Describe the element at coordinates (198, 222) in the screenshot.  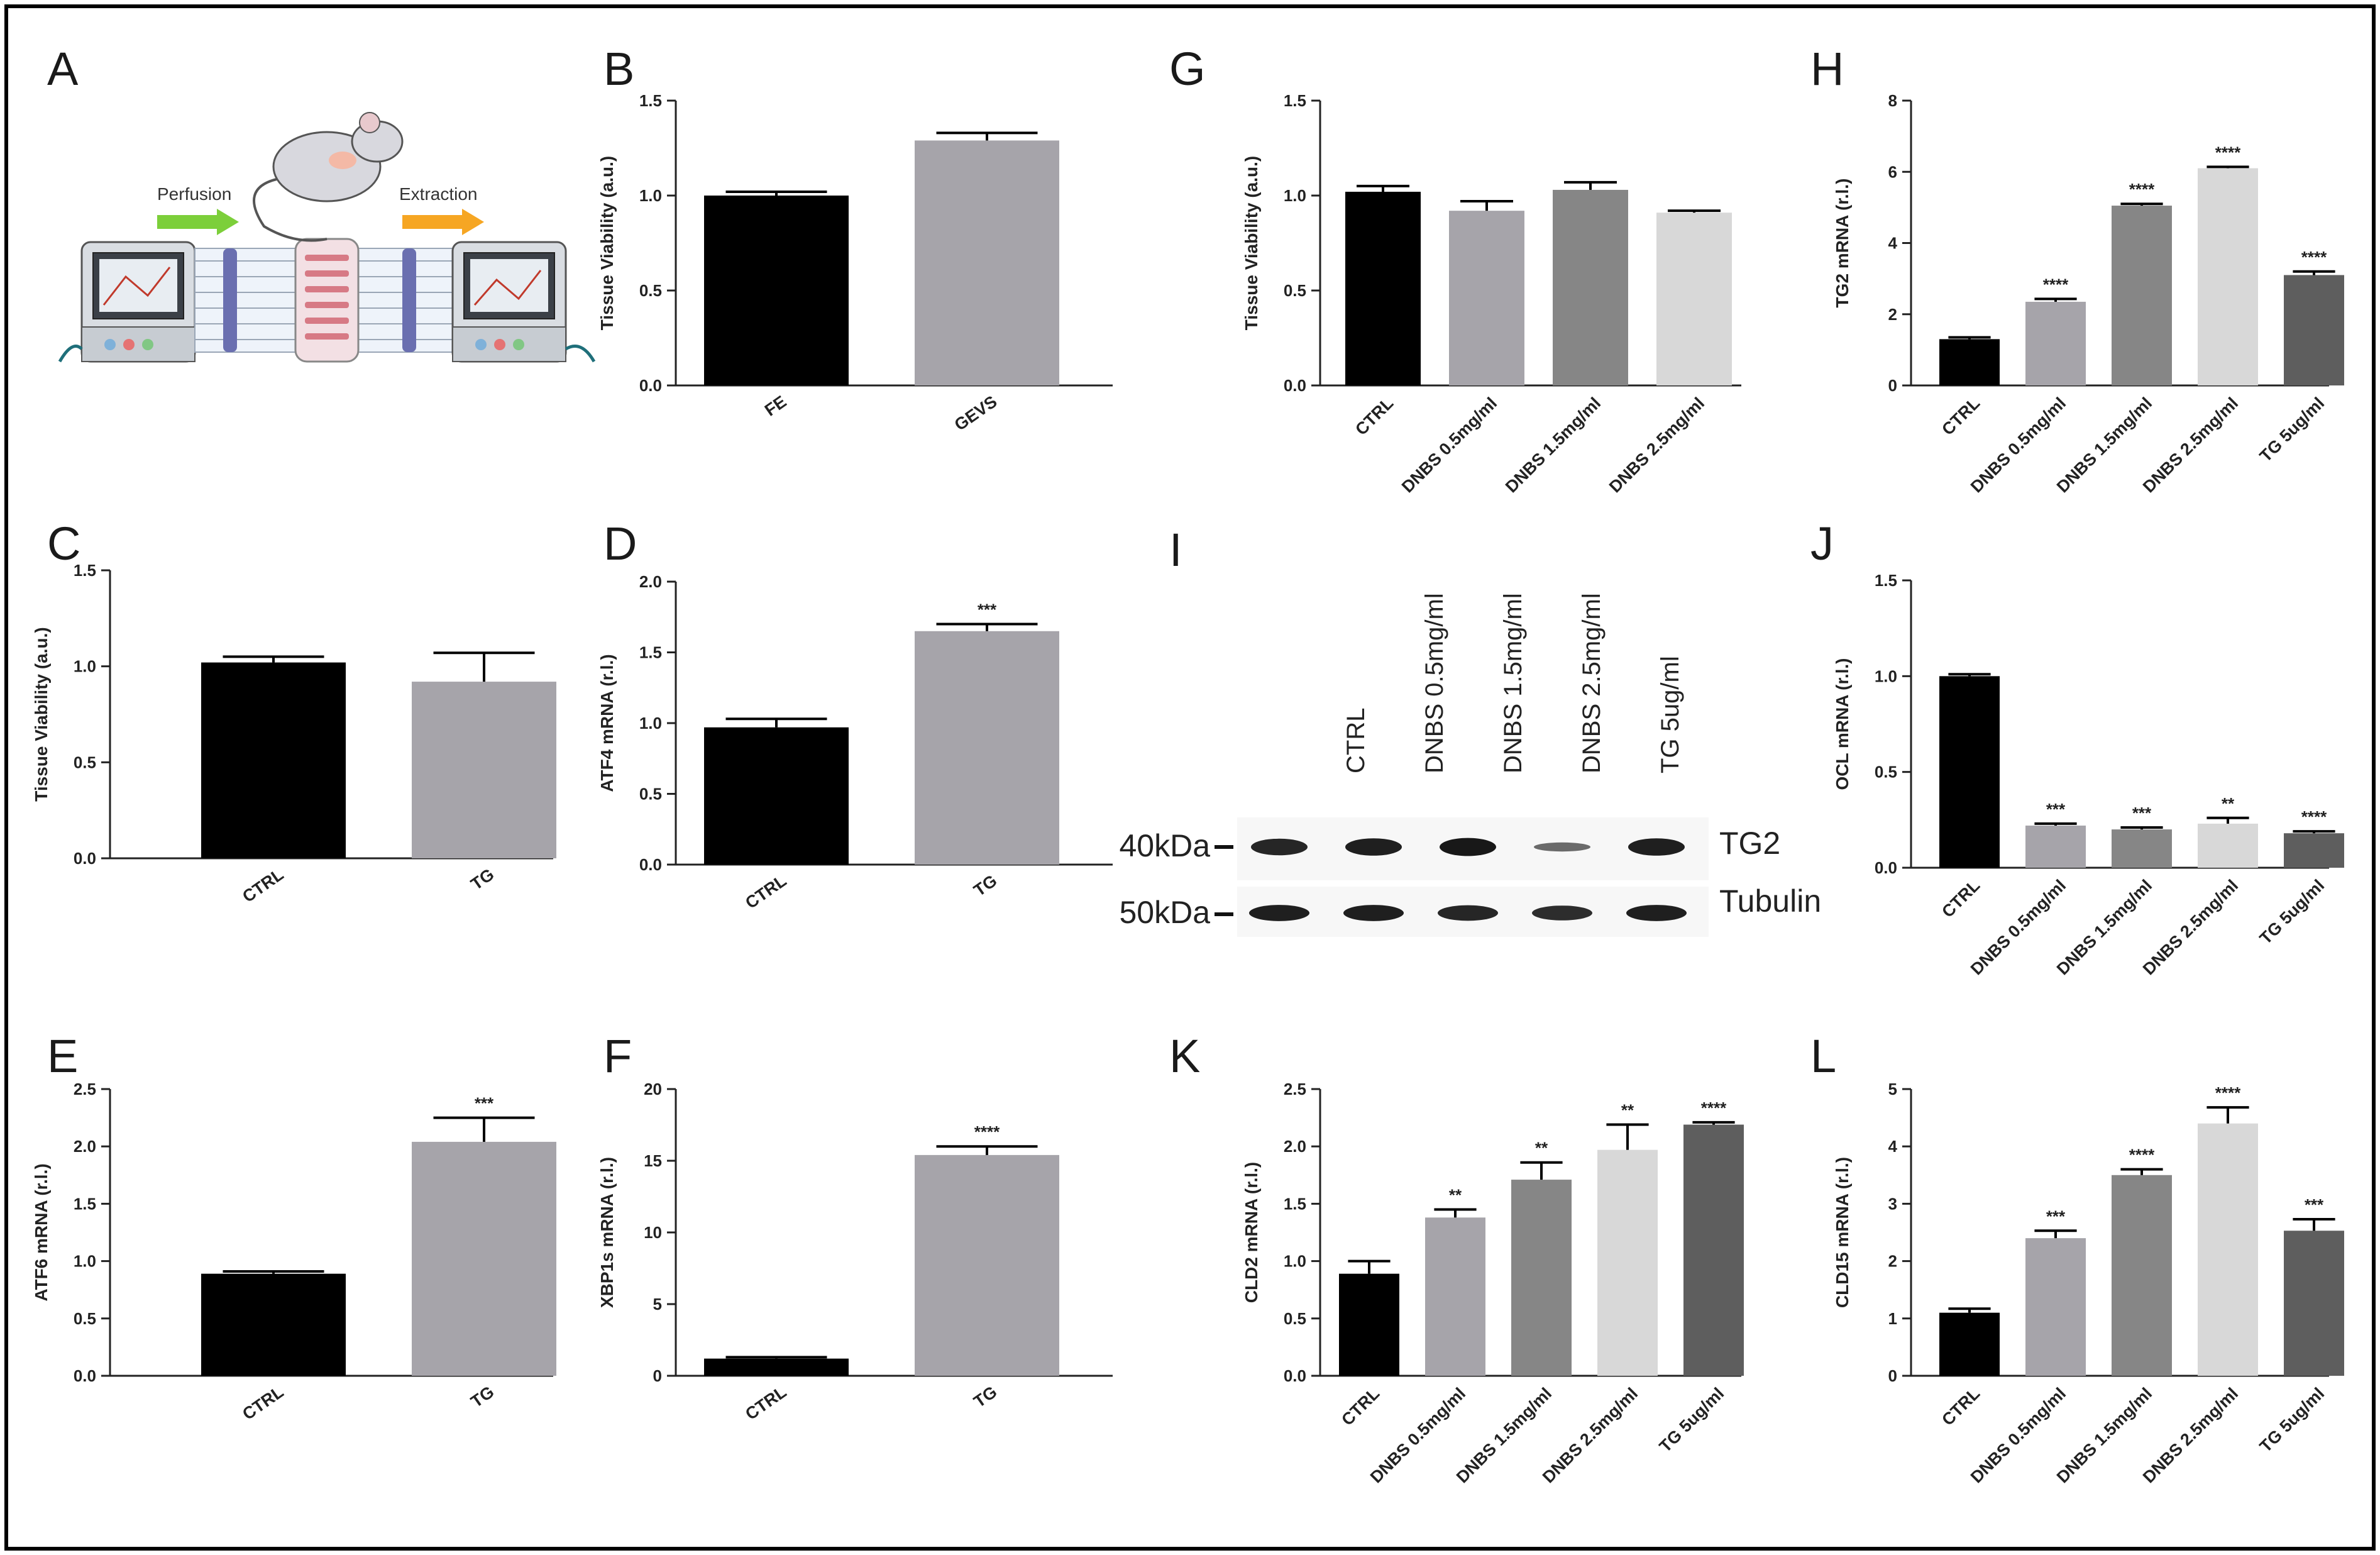
I see `perfusion-arrow-icon` at that location.